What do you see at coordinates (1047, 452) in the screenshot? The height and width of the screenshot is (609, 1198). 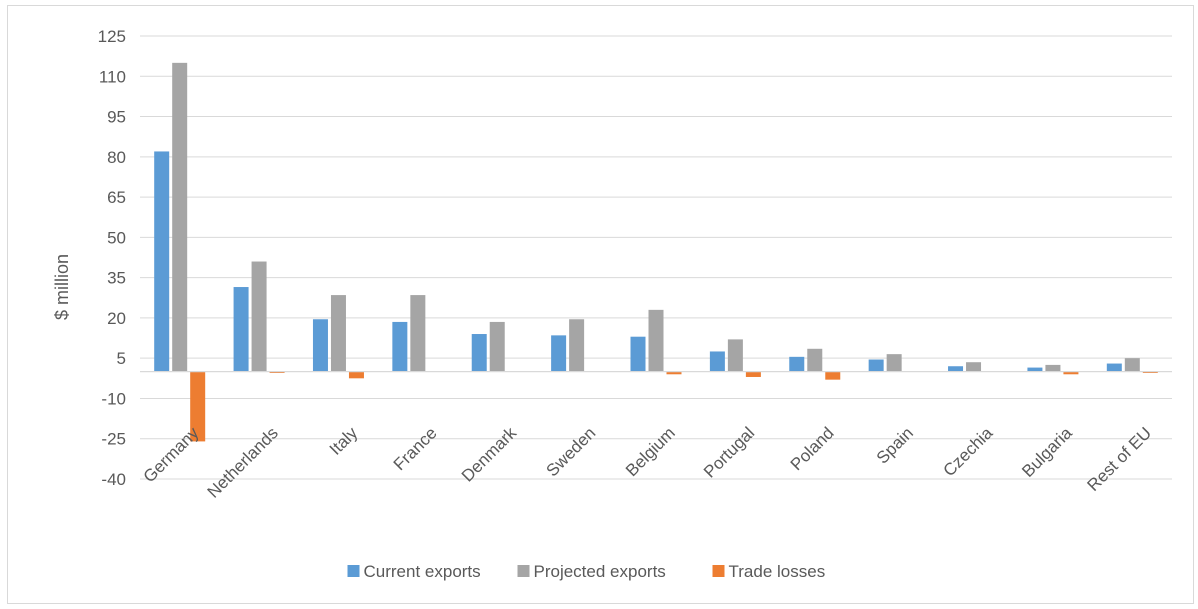 I see `x-tick-label: Bulgaria` at bounding box center [1047, 452].